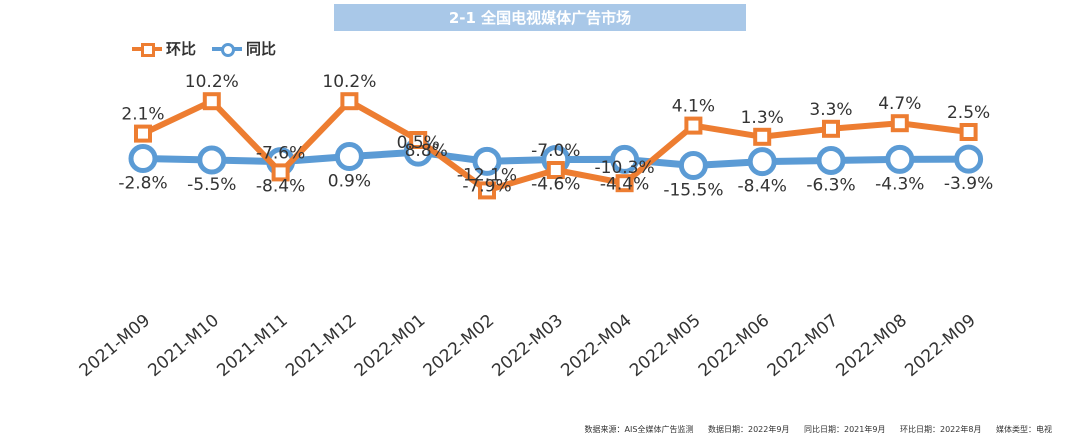 The height and width of the screenshot is (442, 1080). I want to click on yoy-data-label: -3.9%, so click(968, 184).